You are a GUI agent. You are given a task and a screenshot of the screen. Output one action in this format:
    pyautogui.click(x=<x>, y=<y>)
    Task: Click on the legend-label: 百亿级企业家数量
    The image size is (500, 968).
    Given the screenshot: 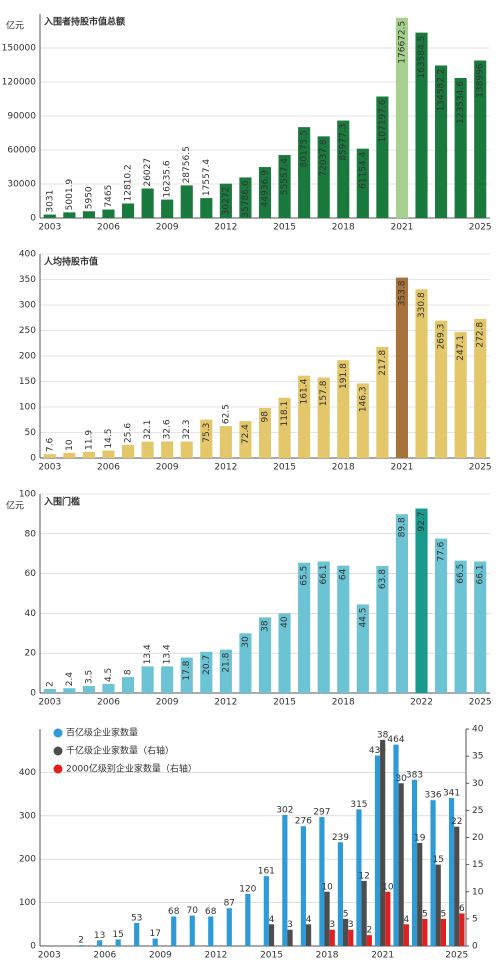 What is the action you would take?
    pyautogui.click(x=102, y=733)
    